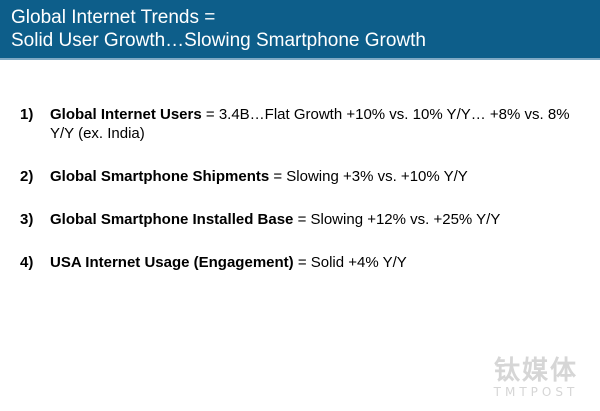  I want to click on watermark-english: TMTPOST, so click(536, 392).